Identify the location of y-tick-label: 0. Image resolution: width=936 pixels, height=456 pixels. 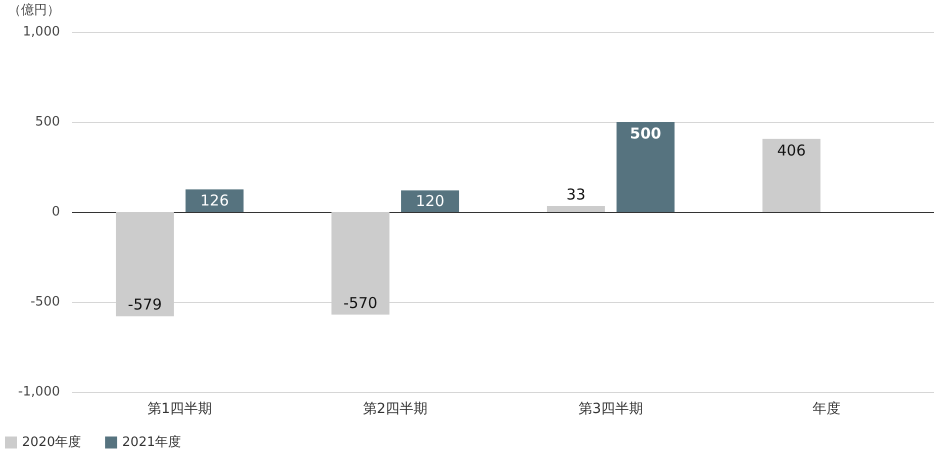
(56, 212).